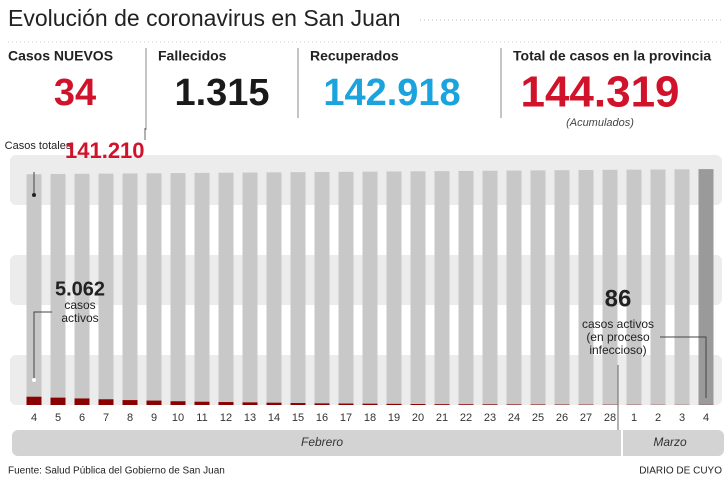  What do you see at coordinates (490, 418) in the screenshot?
I see `x-tick-label: 23` at bounding box center [490, 418].